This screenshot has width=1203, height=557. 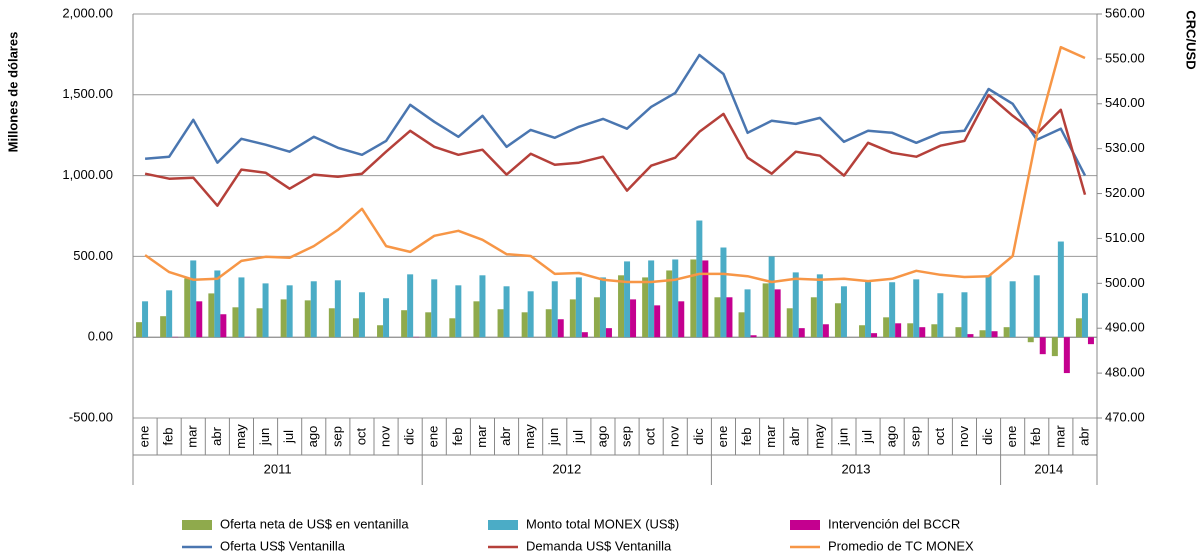 I want to click on y2-tick-label: 520.00, so click(x=1125, y=192).